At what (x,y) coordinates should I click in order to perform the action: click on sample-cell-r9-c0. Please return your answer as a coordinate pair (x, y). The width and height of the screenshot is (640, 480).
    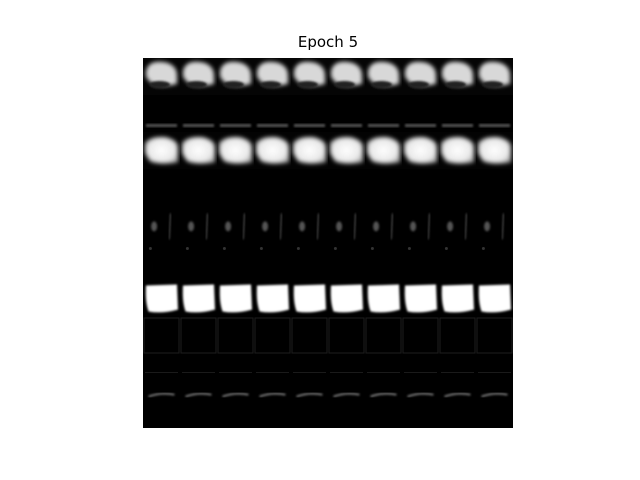
    Looking at the image, I should click on (161, 409).